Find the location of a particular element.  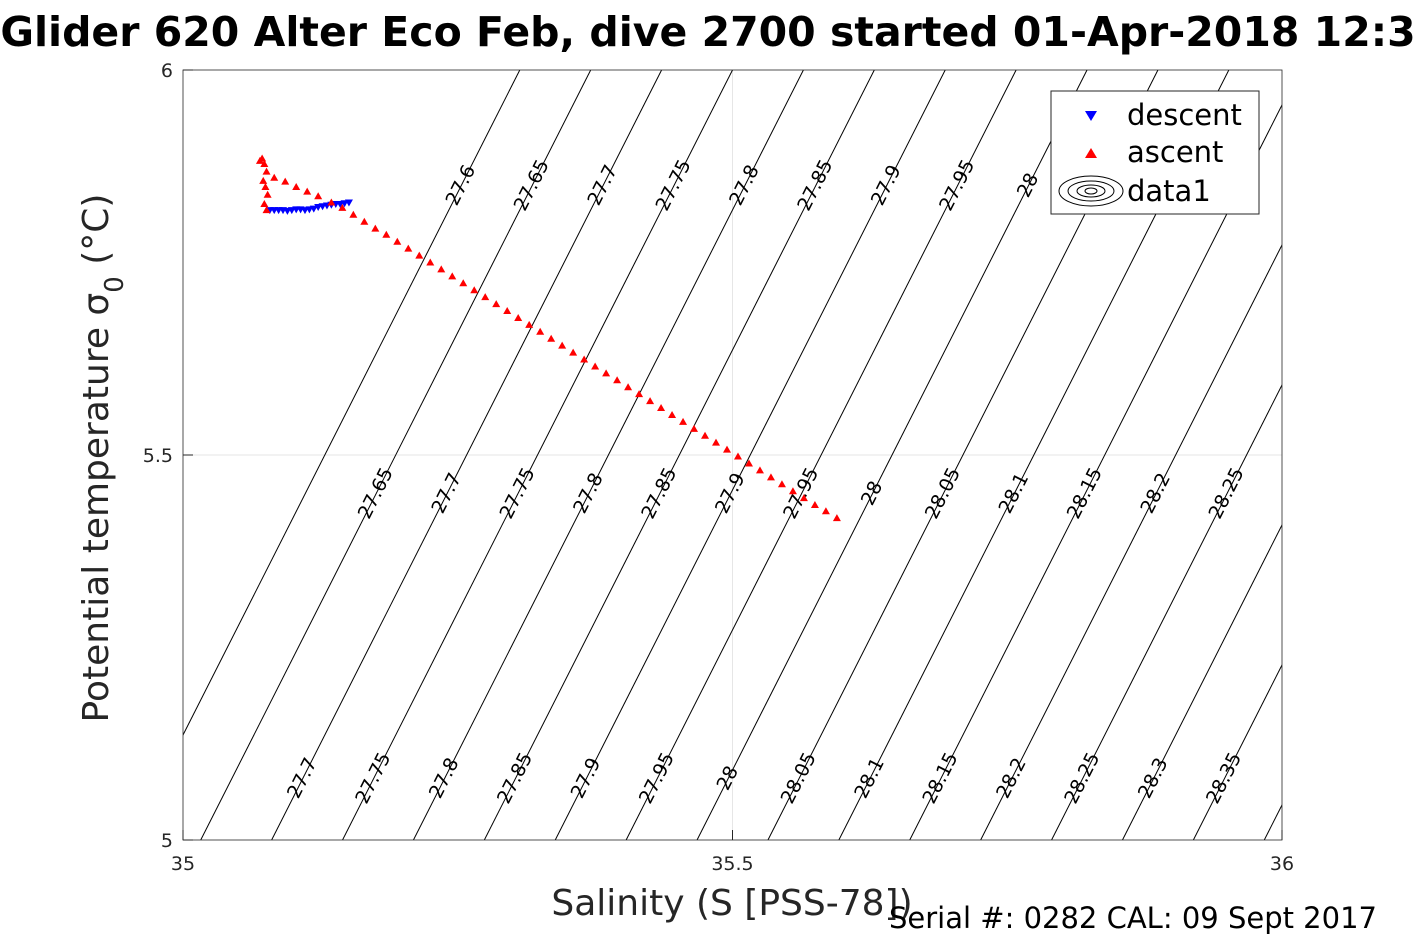

y-tick-label: 5.5 is located at coordinates (158, 456).